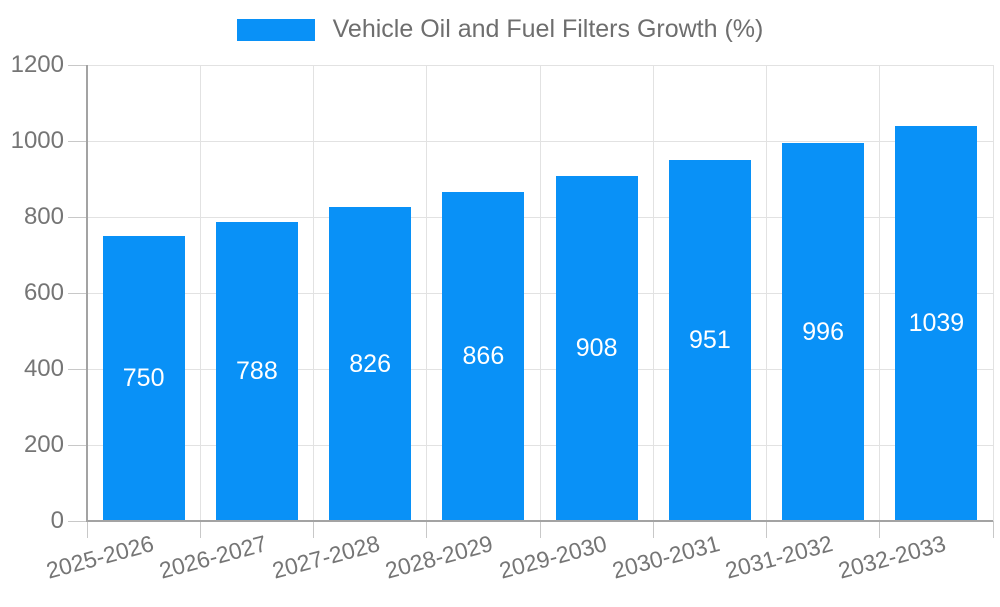 Image resolution: width=1000 pixels, height=607 pixels. I want to click on bar-value-label: 788, so click(257, 371).